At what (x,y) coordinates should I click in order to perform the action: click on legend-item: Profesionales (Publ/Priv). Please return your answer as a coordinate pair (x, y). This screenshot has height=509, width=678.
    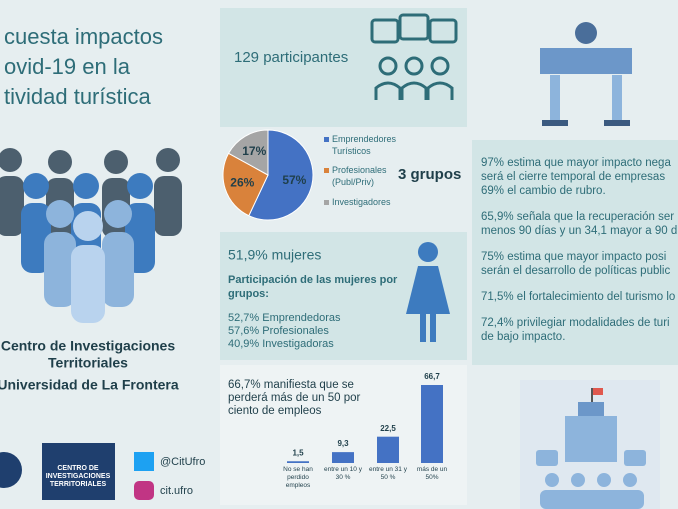
    Looking at the image, I should click on (359, 176).